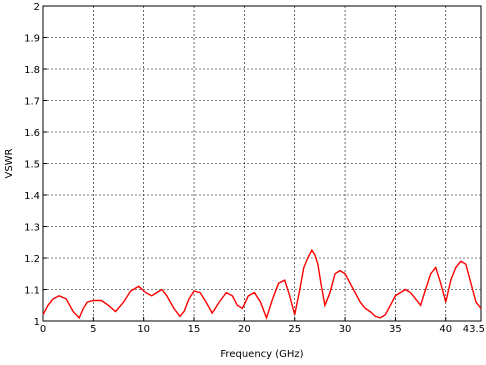  I want to click on x-tick-label: 25, so click(294, 329).